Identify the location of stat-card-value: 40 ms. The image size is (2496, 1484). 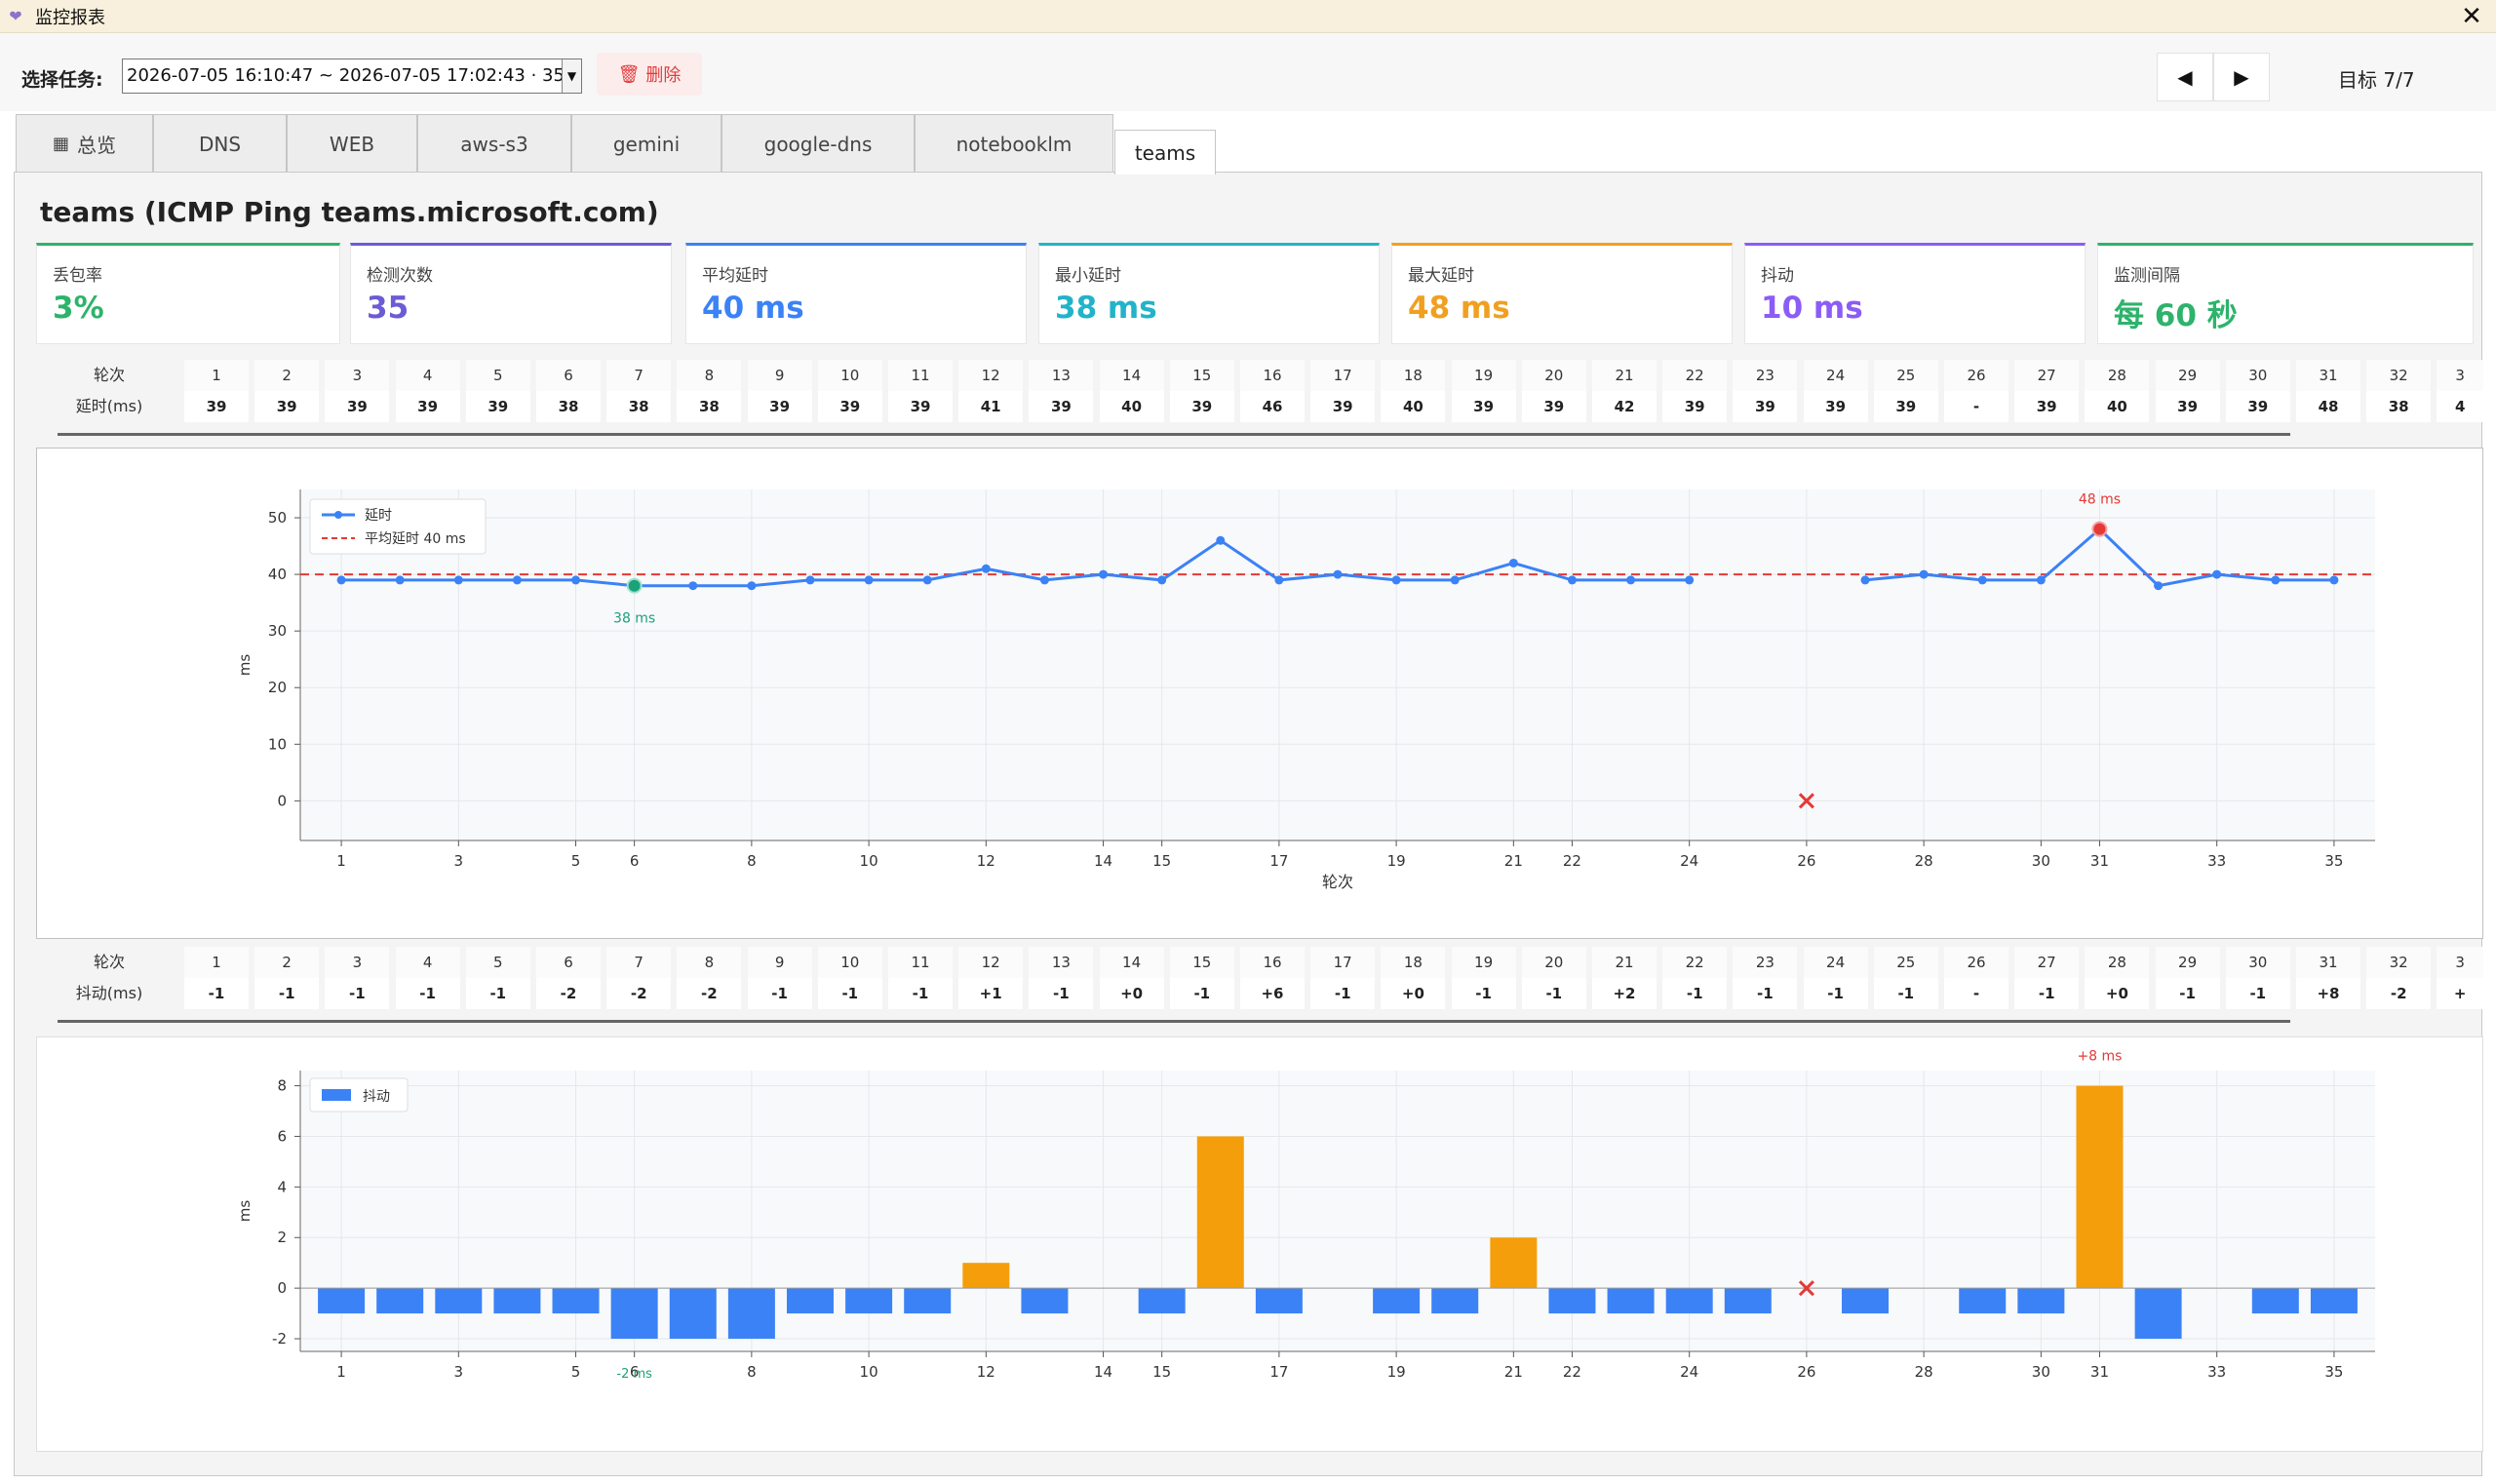
(753, 308).